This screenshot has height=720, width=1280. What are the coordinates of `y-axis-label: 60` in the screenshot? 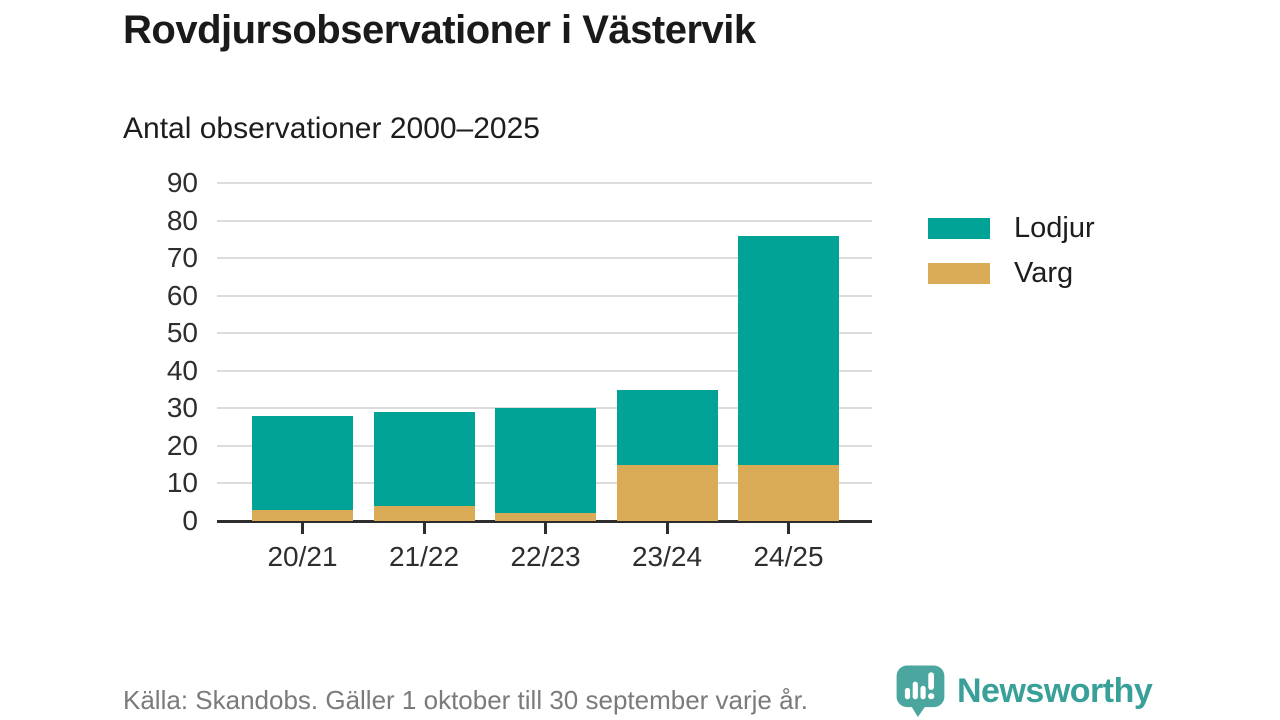 It's located at (182, 295).